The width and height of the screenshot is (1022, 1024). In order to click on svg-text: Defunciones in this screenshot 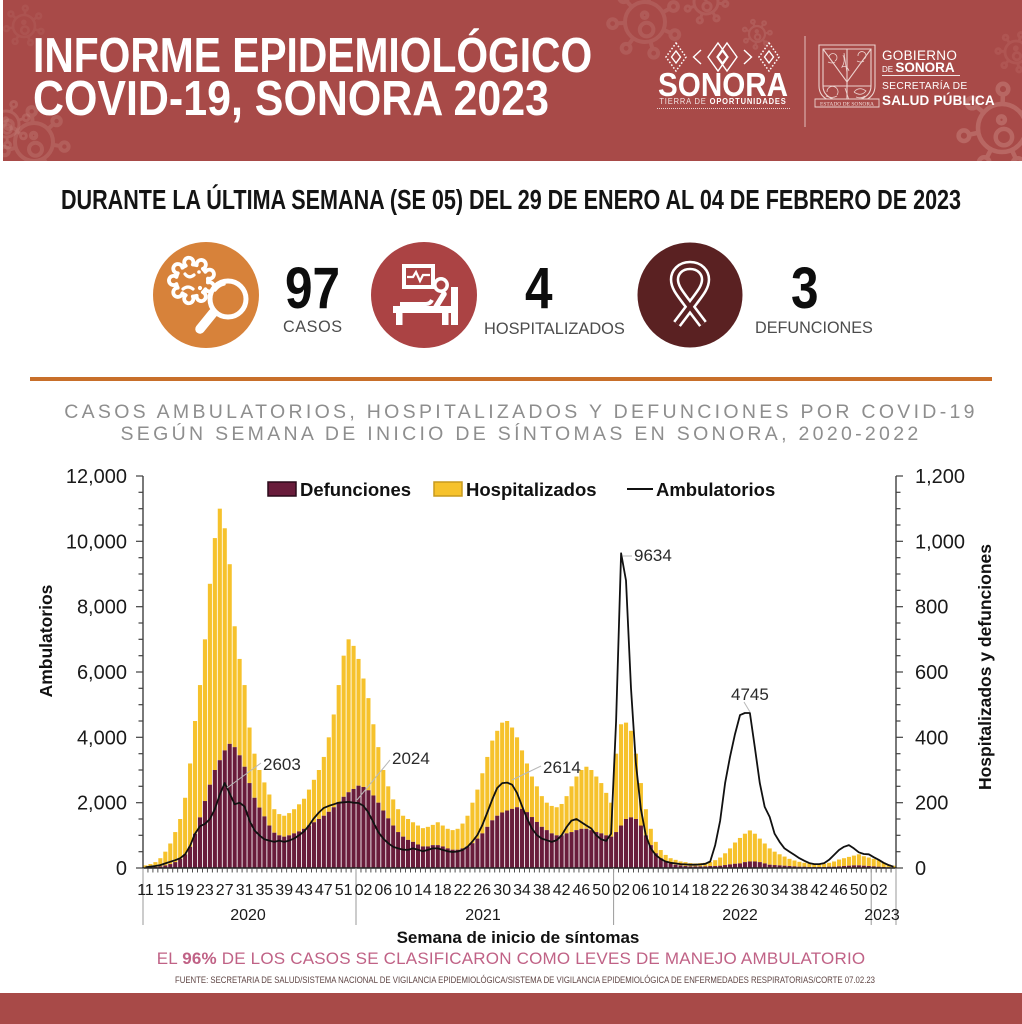, I will do `click(355, 489)`.